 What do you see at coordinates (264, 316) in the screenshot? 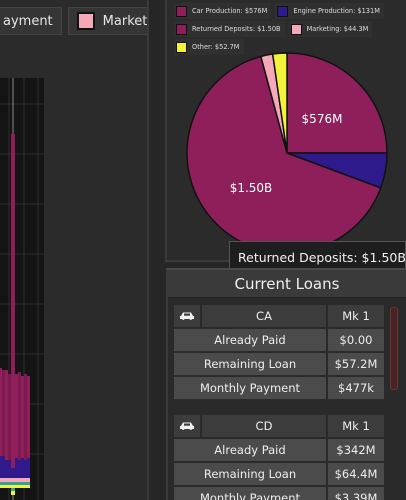
I see `loan-name: CA` at bounding box center [264, 316].